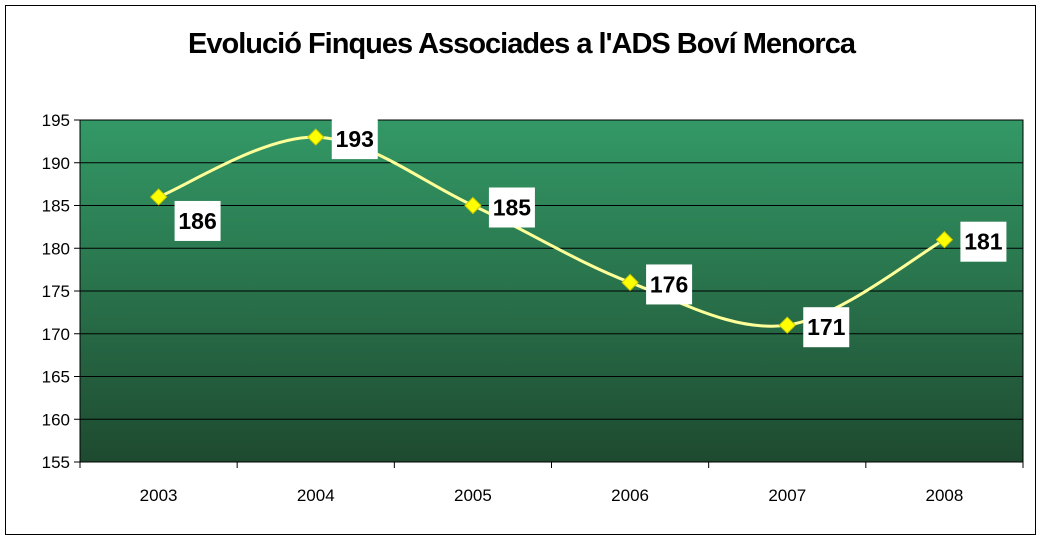  I want to click on y-tick-label: 185, so click(56, 206).